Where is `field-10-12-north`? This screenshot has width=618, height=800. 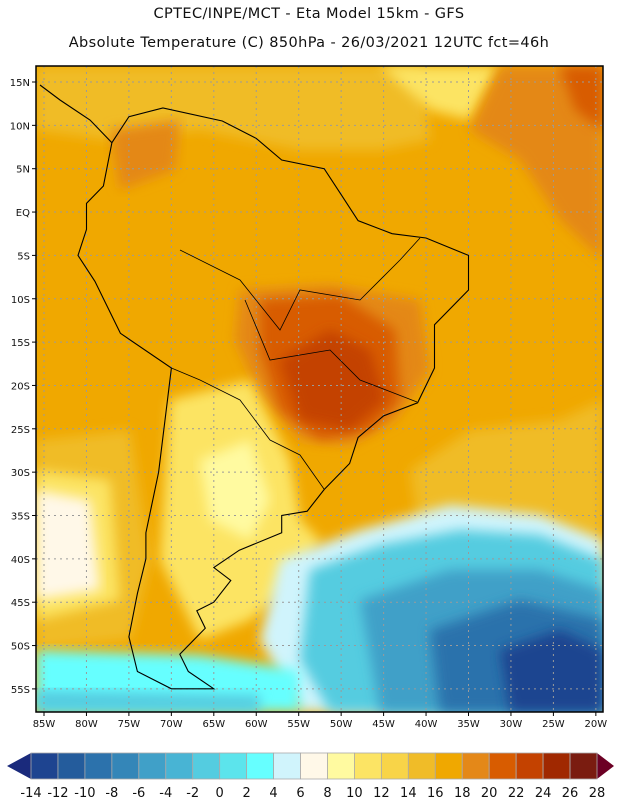
field-10-12-north is located at coordinates (440, 93).